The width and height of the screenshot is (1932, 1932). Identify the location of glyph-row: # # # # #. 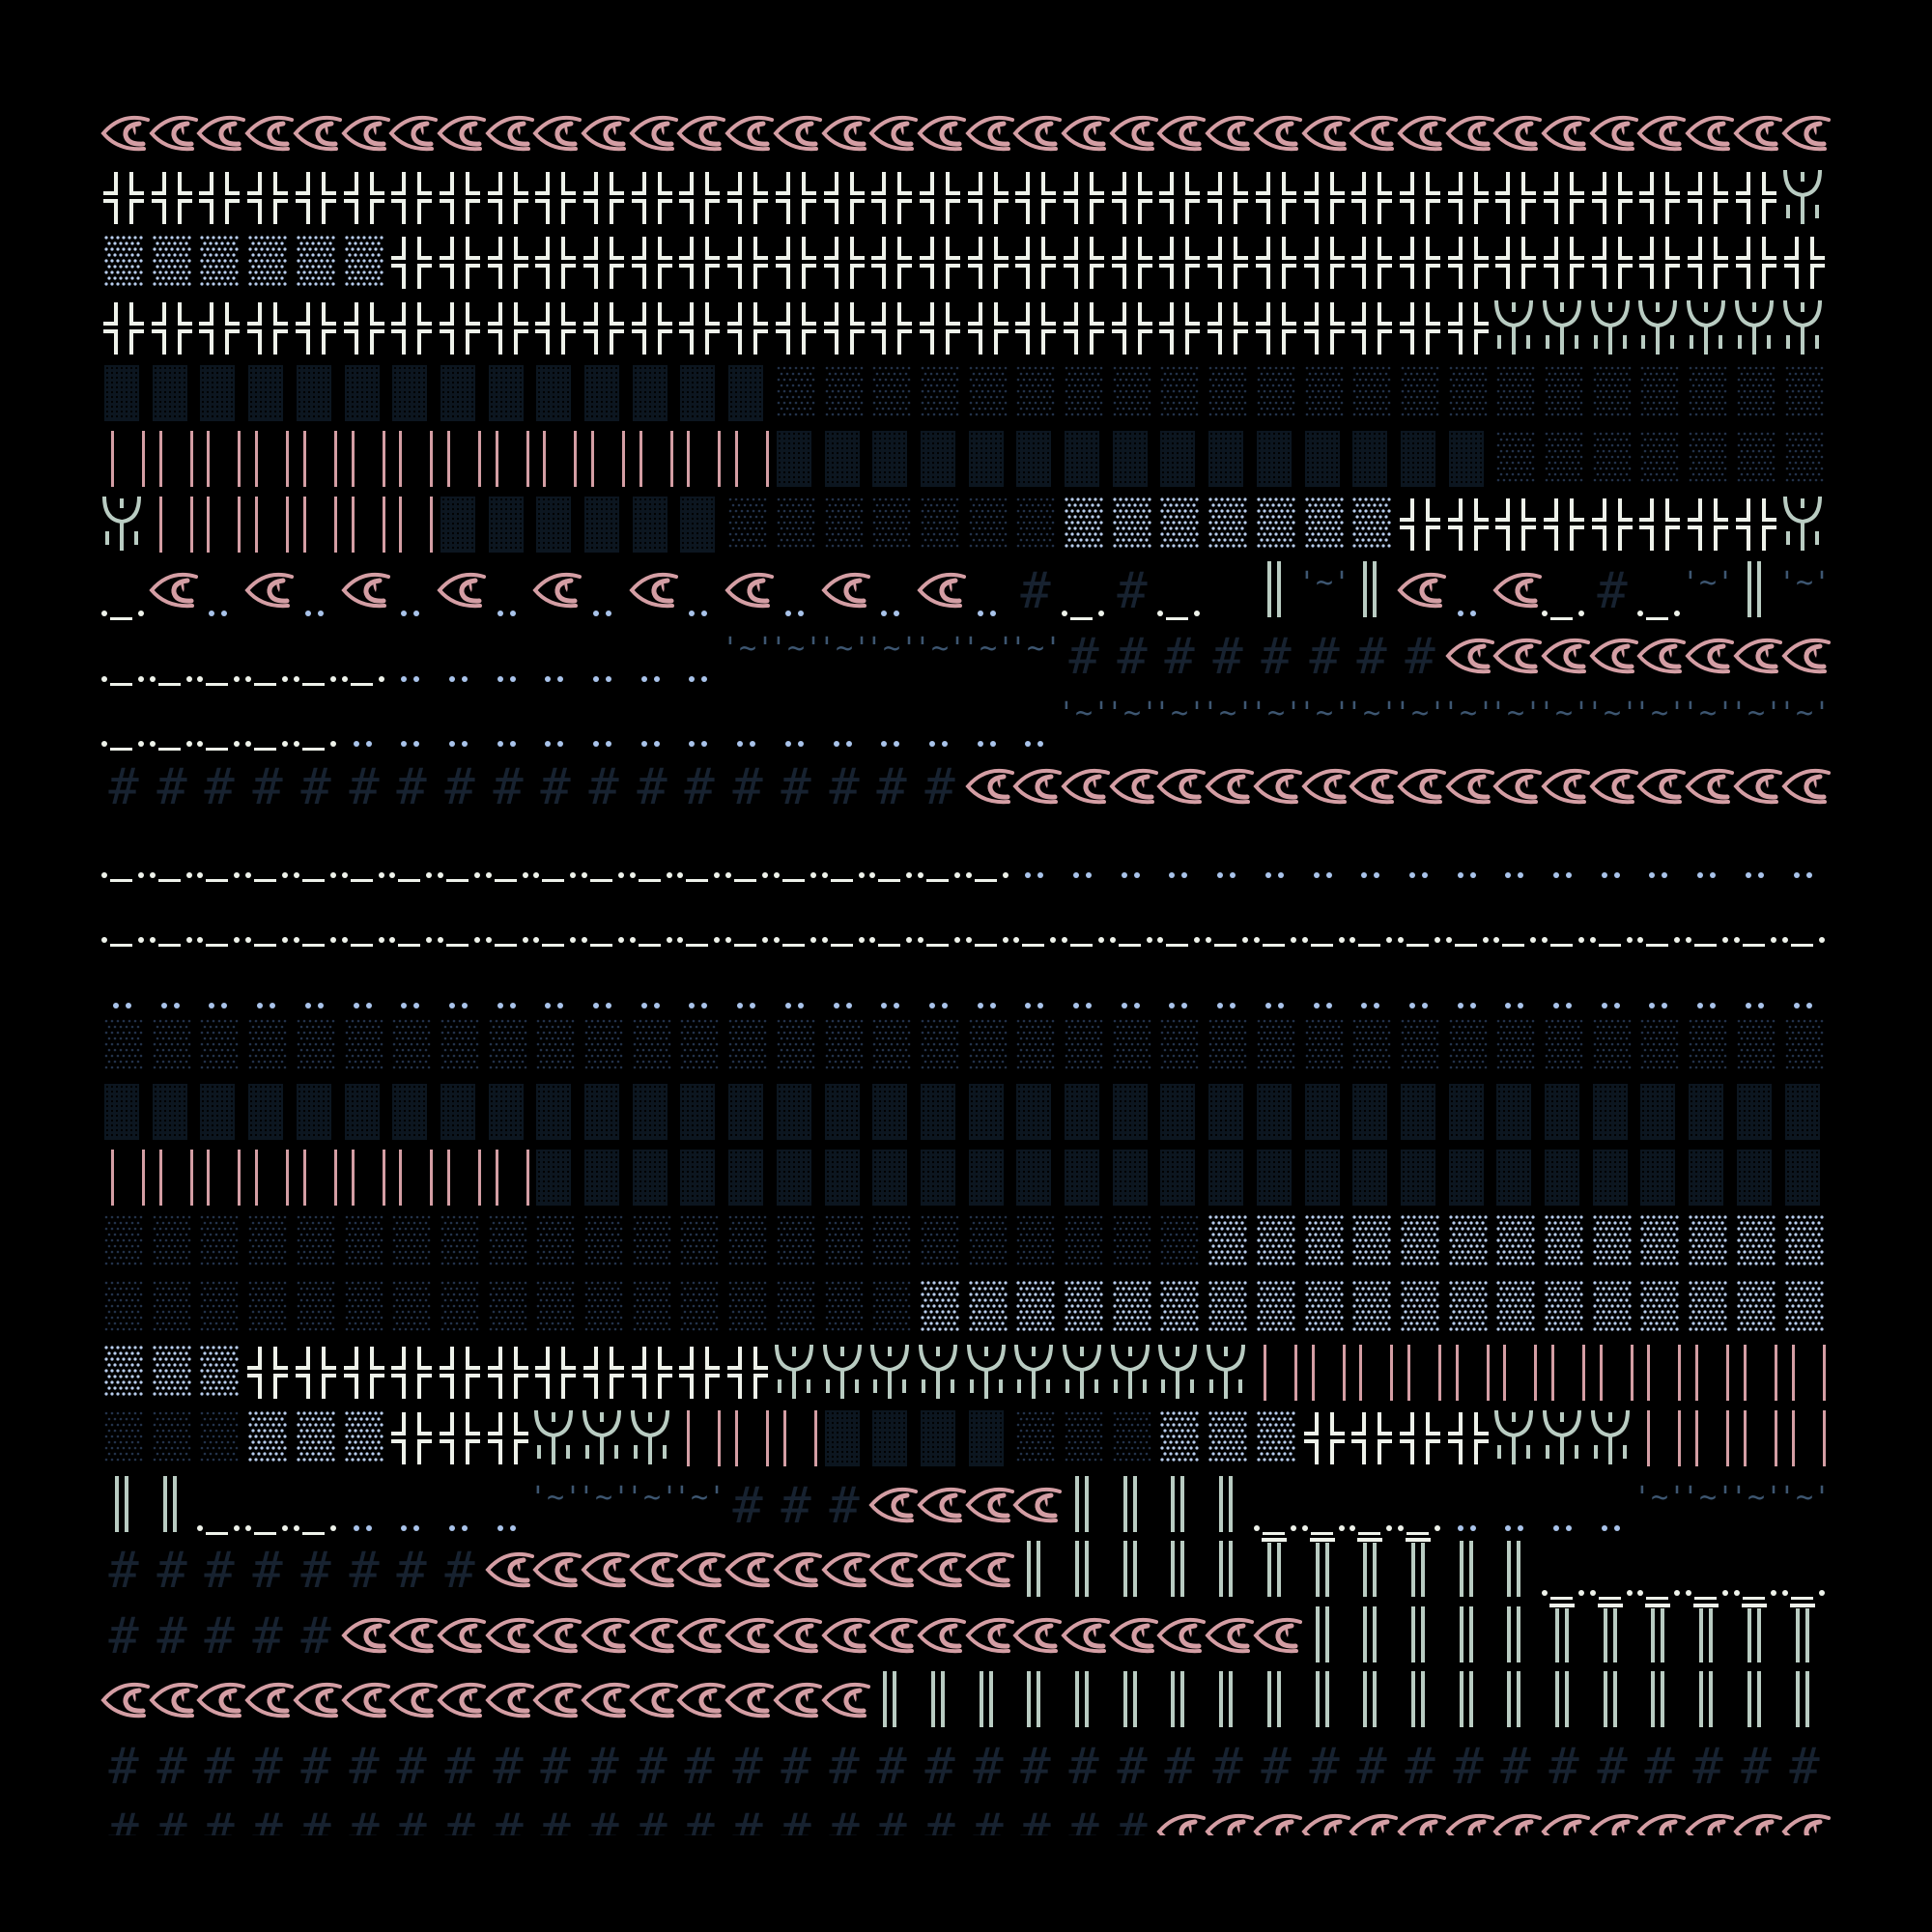
(967, 1633).